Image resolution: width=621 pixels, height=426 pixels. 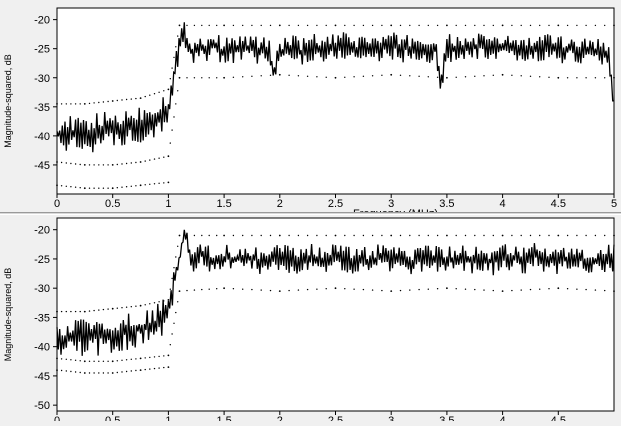 I want to click on x-tick-label: 3.5, so click(x=446, y=204).